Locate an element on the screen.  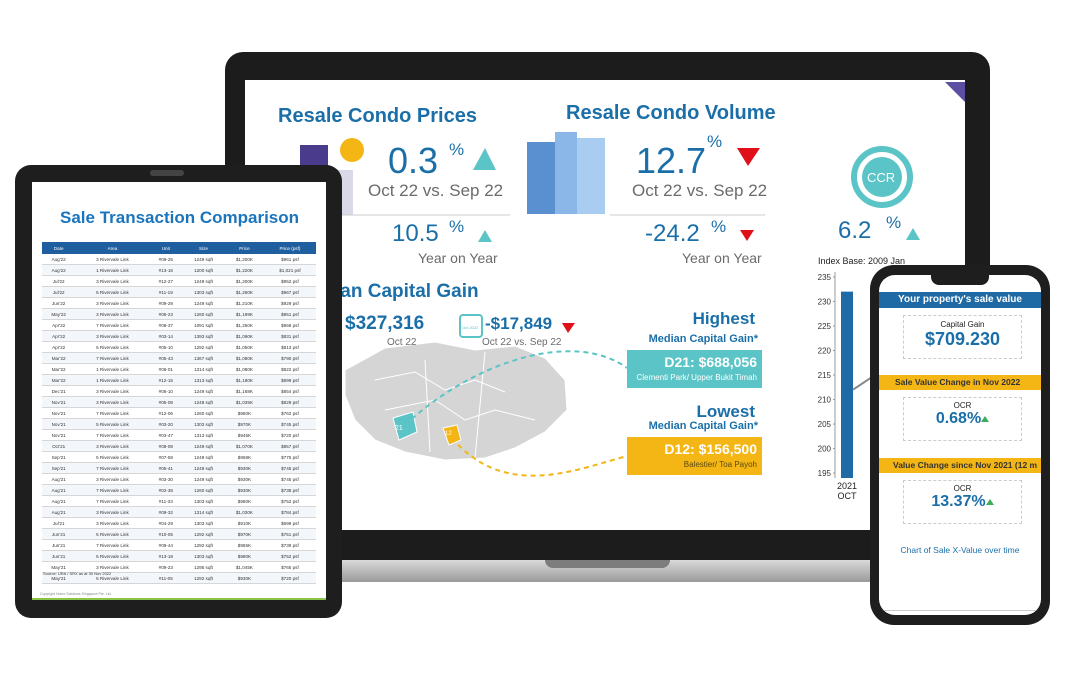
column-header: Price (psf) is located at coordinates (289, 248).